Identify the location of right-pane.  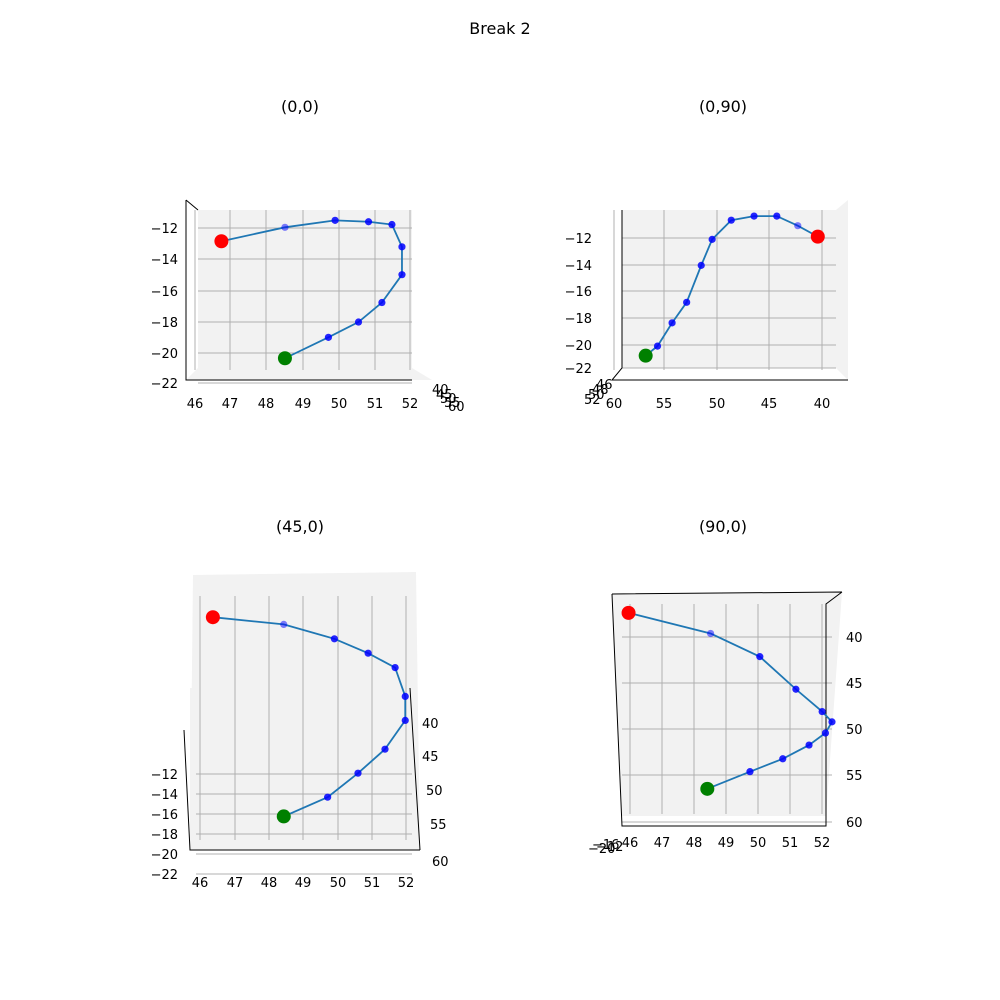
(842, 290).